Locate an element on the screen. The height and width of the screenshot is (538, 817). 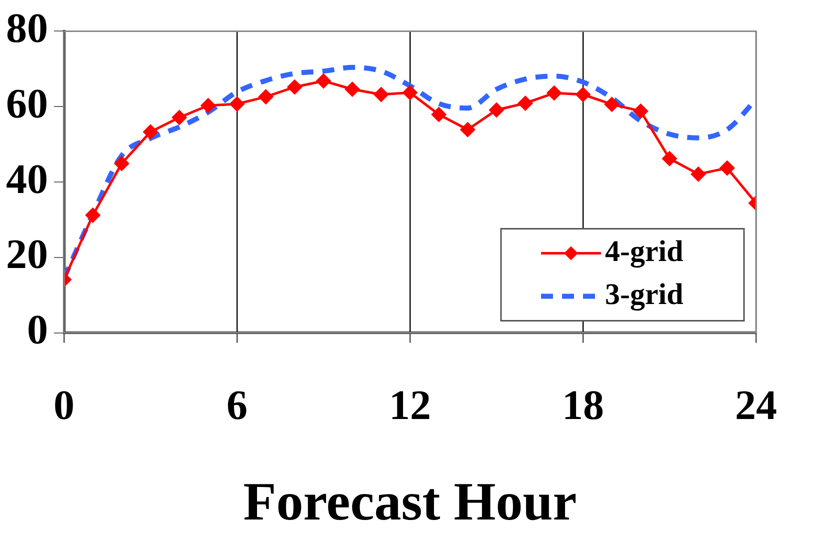
x-tick-label: 18 is located at coordinates (583, 405).